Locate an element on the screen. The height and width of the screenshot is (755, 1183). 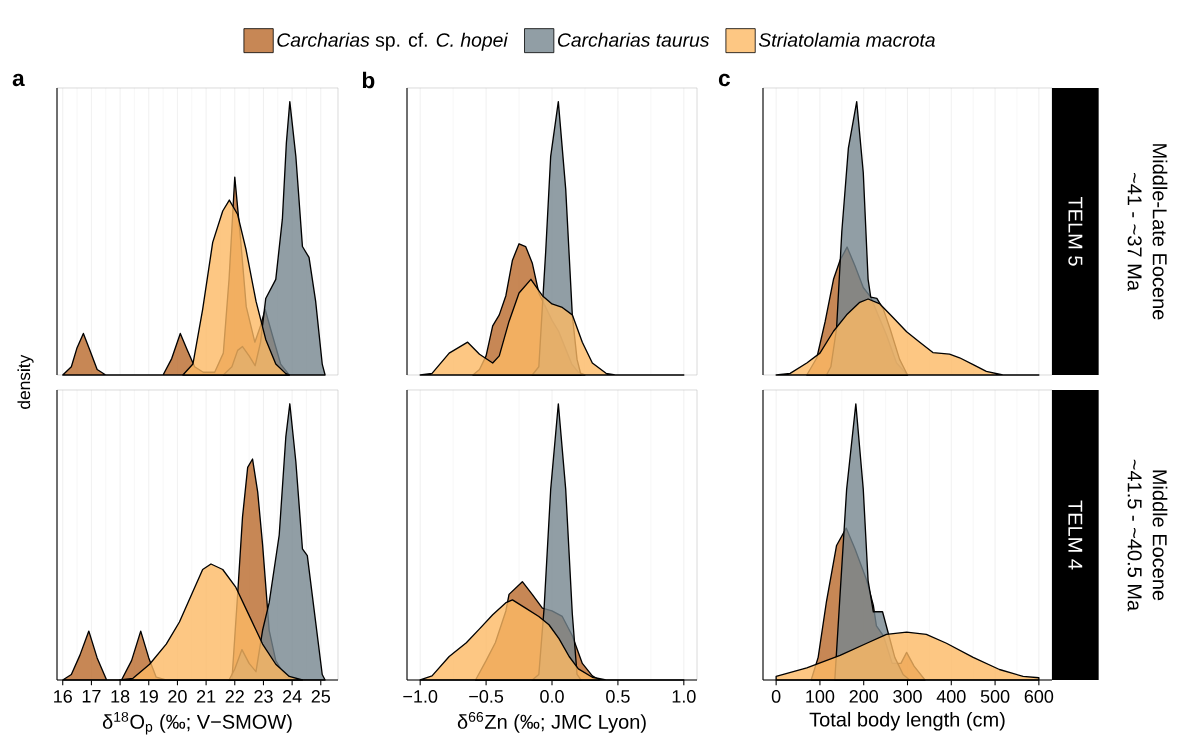
y-axis-title: density is located at coordinates (25, 381).